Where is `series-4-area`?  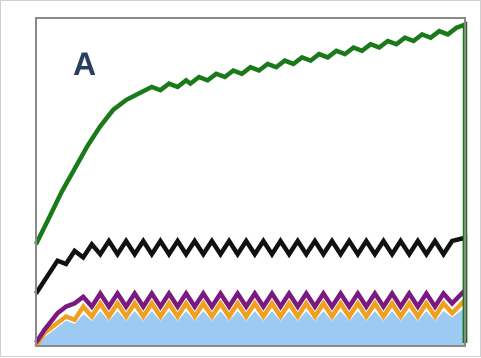 series-4-area is located at coordinates (250, 326).